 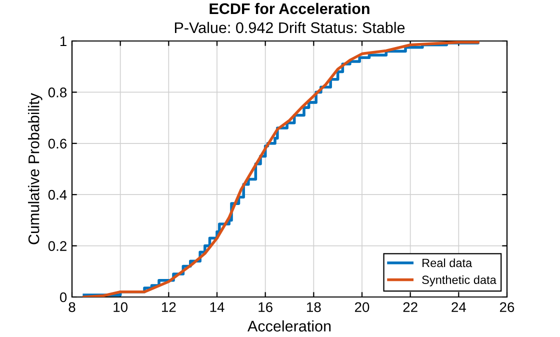 I want to click on x-axis-title: Acceleration, so click(x=289, y=326).